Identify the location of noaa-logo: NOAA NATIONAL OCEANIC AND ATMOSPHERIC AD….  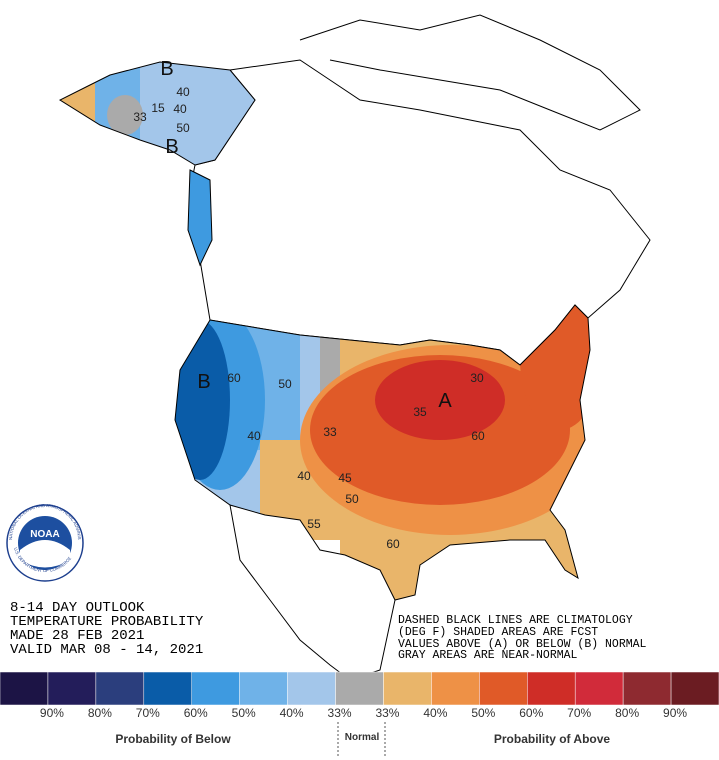
(42, 291).